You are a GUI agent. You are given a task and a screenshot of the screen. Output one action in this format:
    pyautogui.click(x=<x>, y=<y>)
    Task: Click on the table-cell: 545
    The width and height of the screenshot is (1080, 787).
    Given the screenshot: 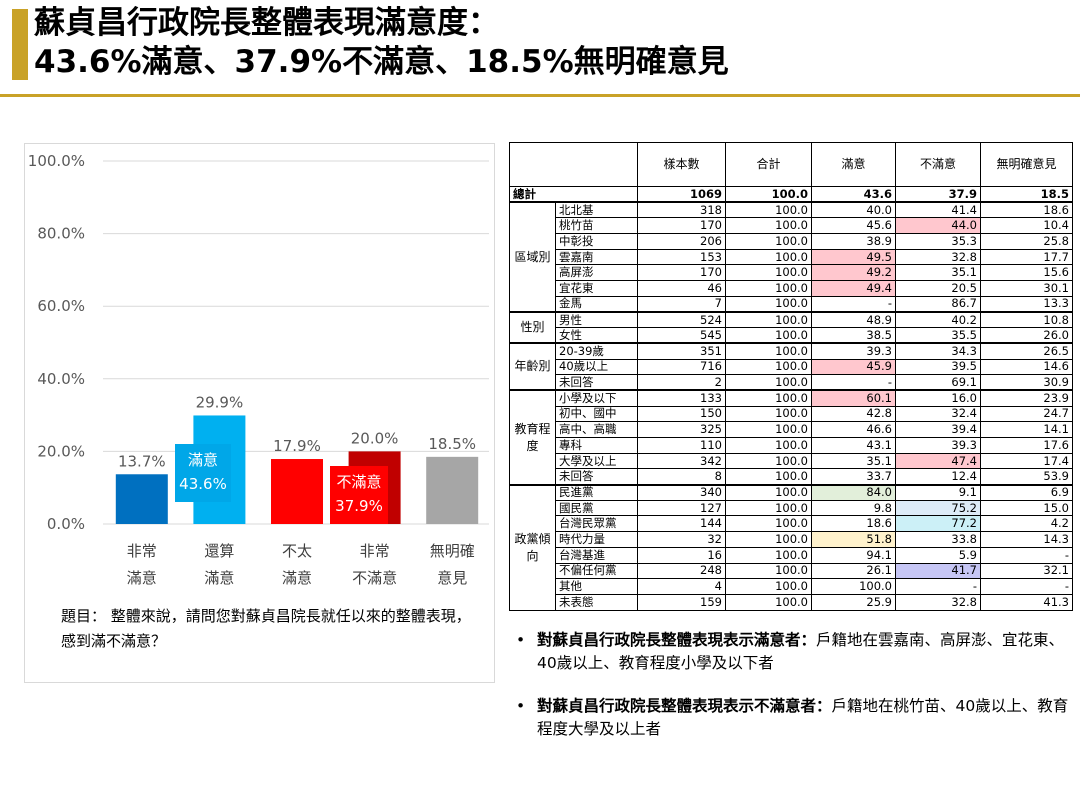 What is the action you would take?
    pyautogui.click(x=681, y=335)
    